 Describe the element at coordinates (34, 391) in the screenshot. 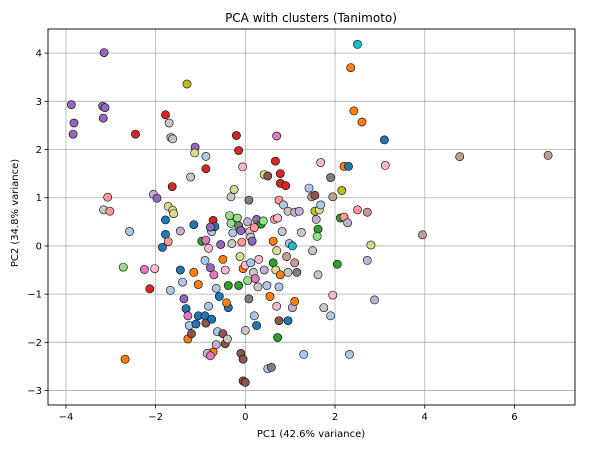

I see `y-tick-label: −3` at that location.